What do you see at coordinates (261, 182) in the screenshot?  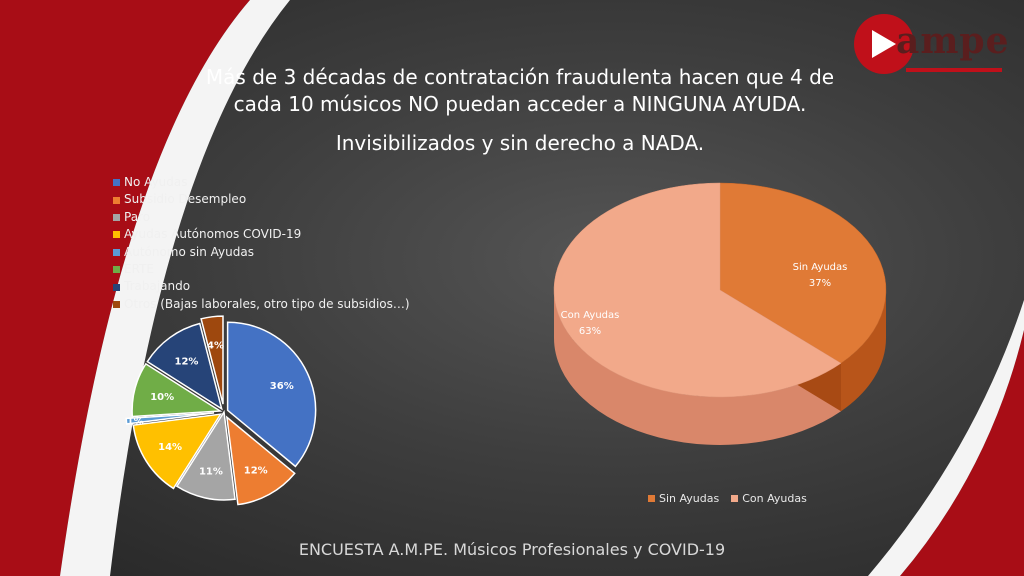 I see `legend-item-1: No Ayudas` at bounding box center [261, 182].